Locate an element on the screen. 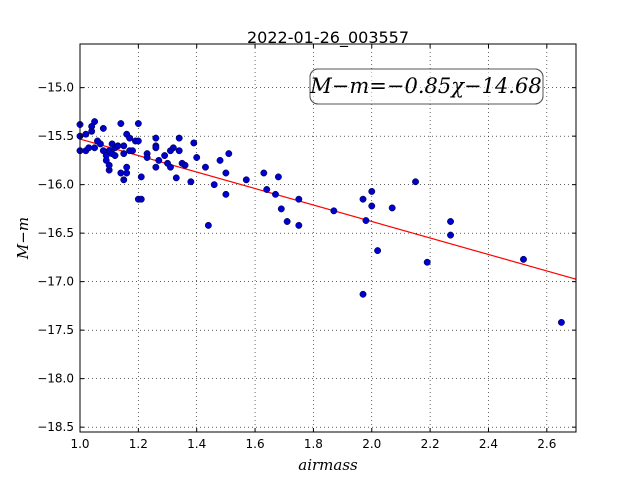 Image resolution: width=640 pixels, height=485 pixels. y-tick-label: −16.0 is located at coordinates (55, 185).